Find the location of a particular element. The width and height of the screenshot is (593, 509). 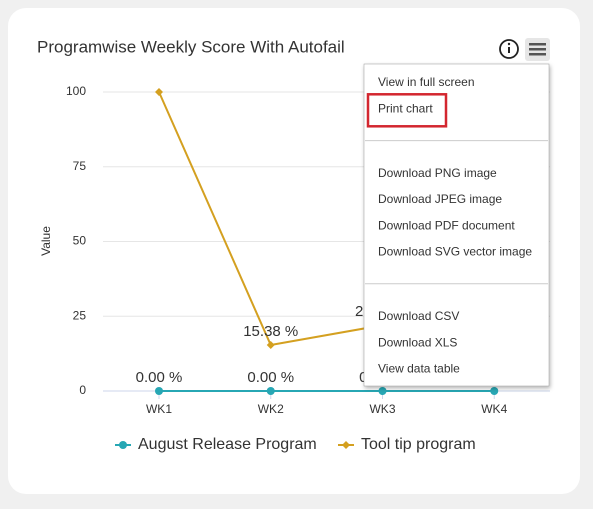

y-tick-label: 75 is located at coordinates (80, 166).